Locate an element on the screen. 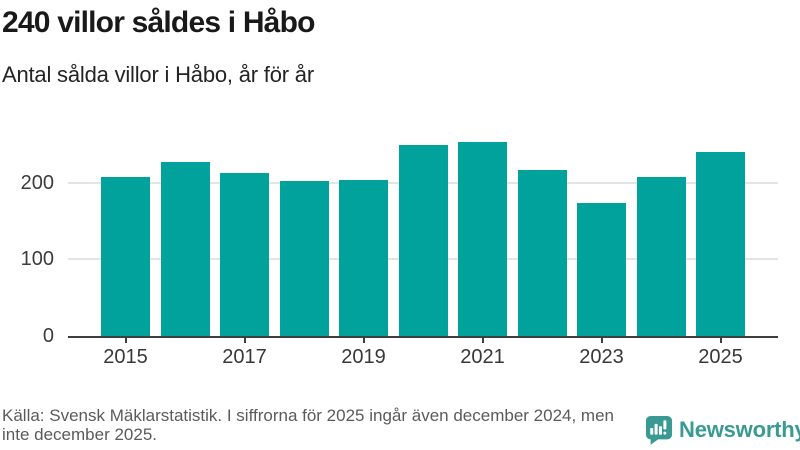 Image resolution: width=800 pixels, height=450 pixels. x-slot-2015: 2015 is located at coordinates (125, 354).